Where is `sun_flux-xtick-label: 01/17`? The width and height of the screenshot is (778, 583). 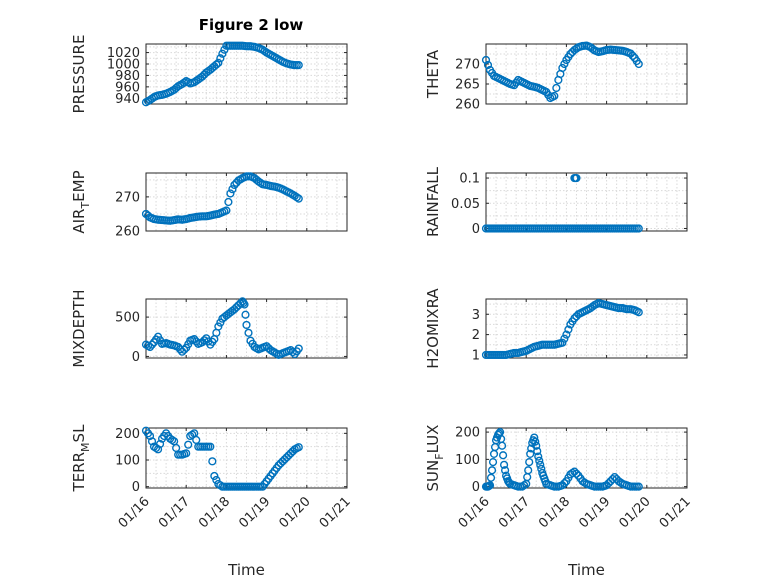 sun_flux-xtick-label: 01/17 is located at coordinates (514, 512).